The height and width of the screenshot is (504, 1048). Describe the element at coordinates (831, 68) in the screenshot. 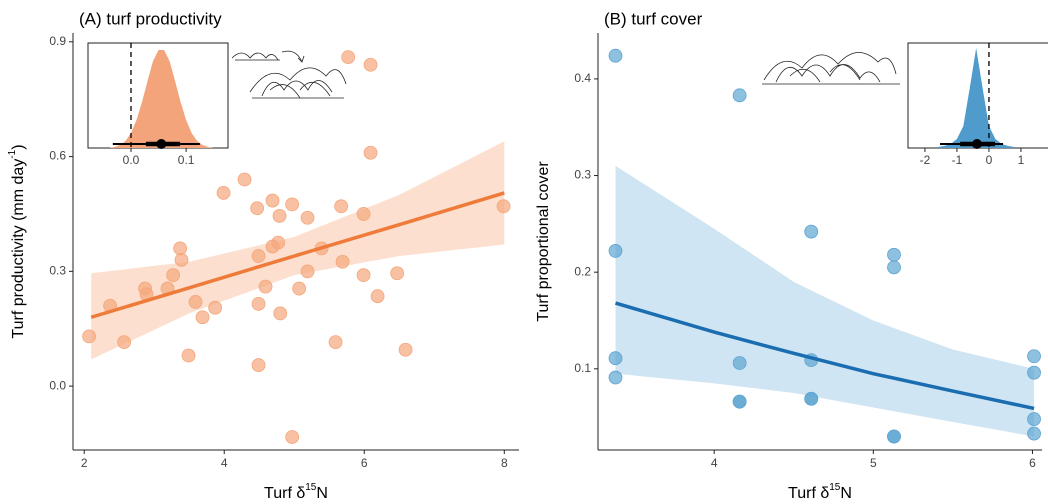

I see `turf-icon-b` at that location.